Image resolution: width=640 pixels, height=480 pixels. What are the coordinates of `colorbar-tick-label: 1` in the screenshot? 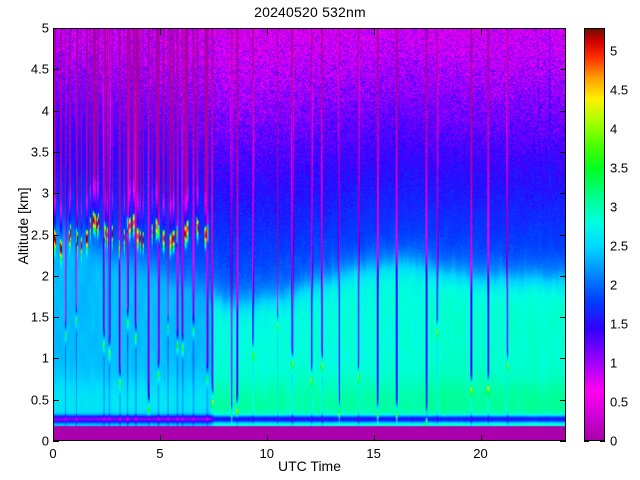 It's located at (614, 363).